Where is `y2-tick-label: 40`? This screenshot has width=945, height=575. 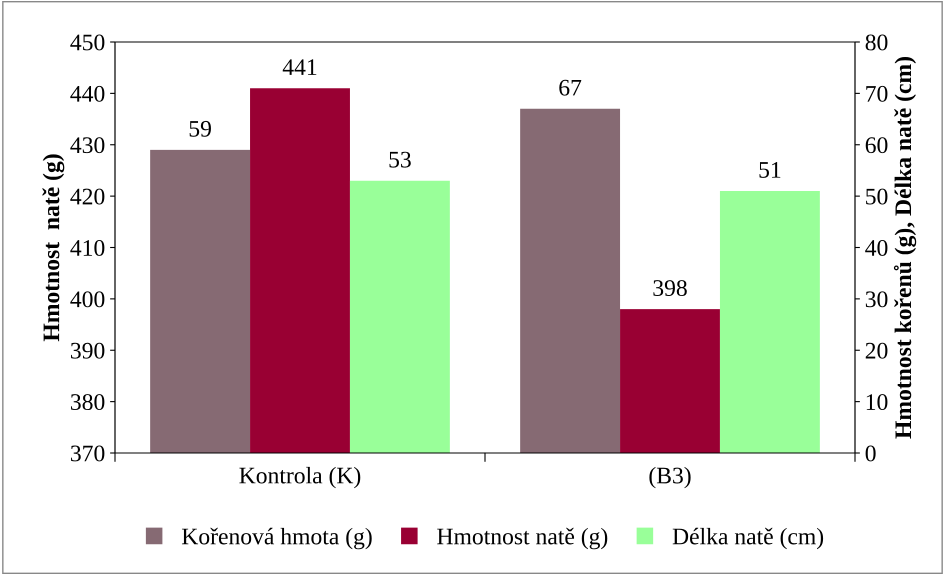 y2-tick-label: 40 is located at coordinates (876, 248).